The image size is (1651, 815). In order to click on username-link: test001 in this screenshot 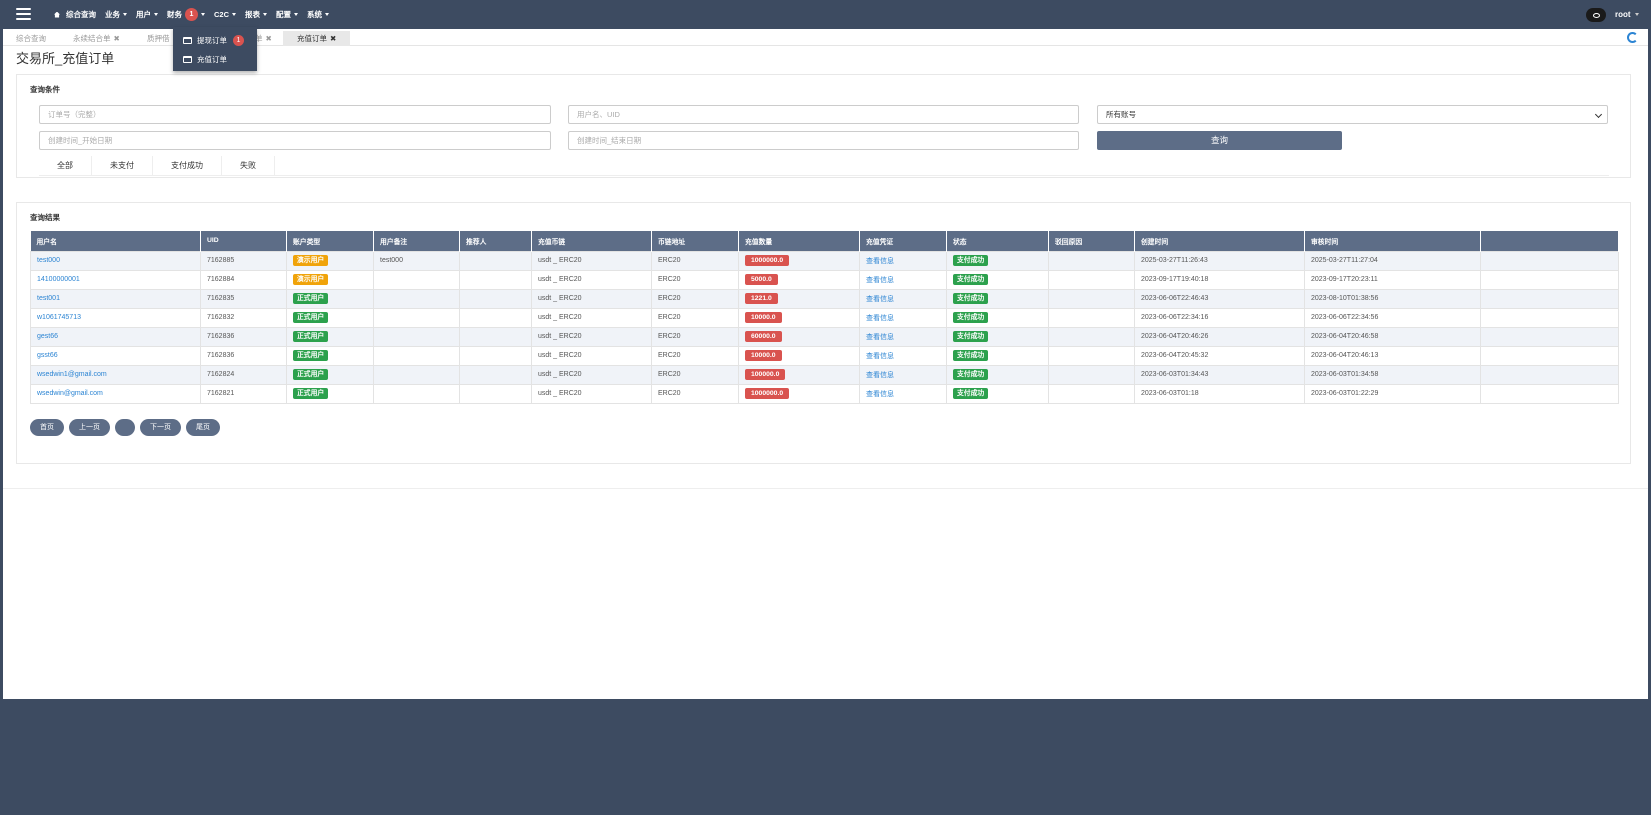, I will do `click(48, 298)`.